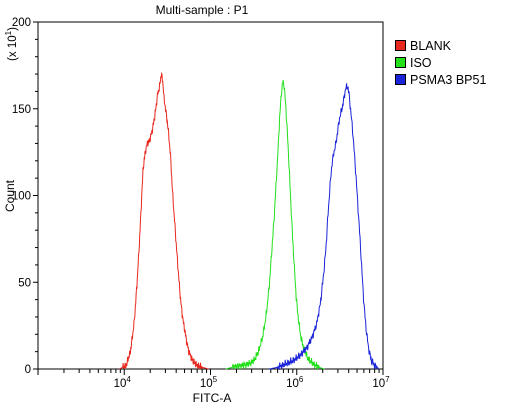 The width and height of the screenshot is (522, 407). I want to click on y-tick-label: 100, so click(21, 197).